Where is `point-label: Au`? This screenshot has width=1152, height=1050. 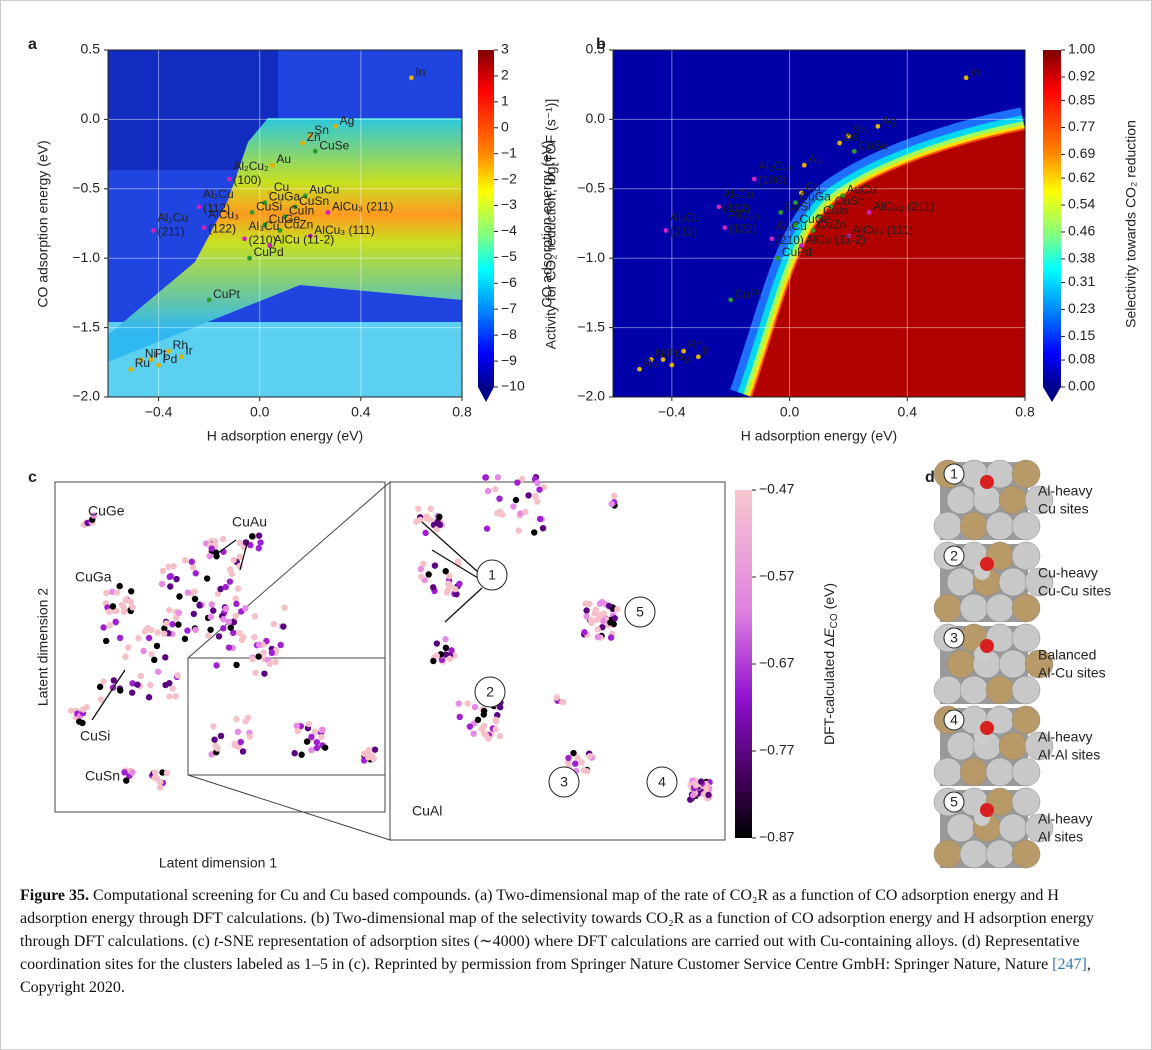 point-label: Au is located at coordinates (815, 159).